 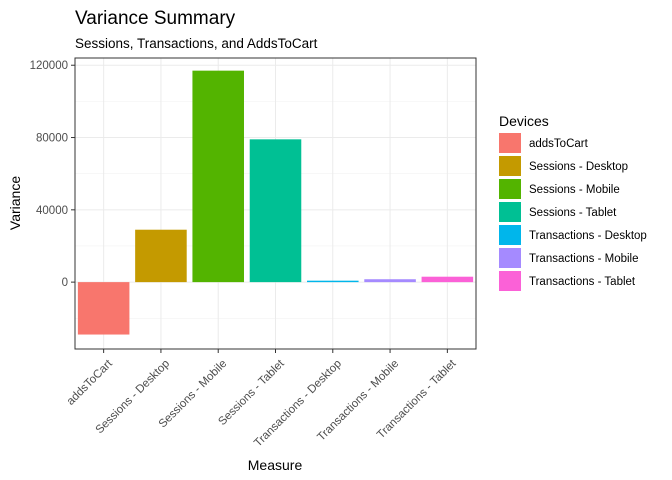 I want to click on y-axis-title: Variance, so click(x=15, y=203).